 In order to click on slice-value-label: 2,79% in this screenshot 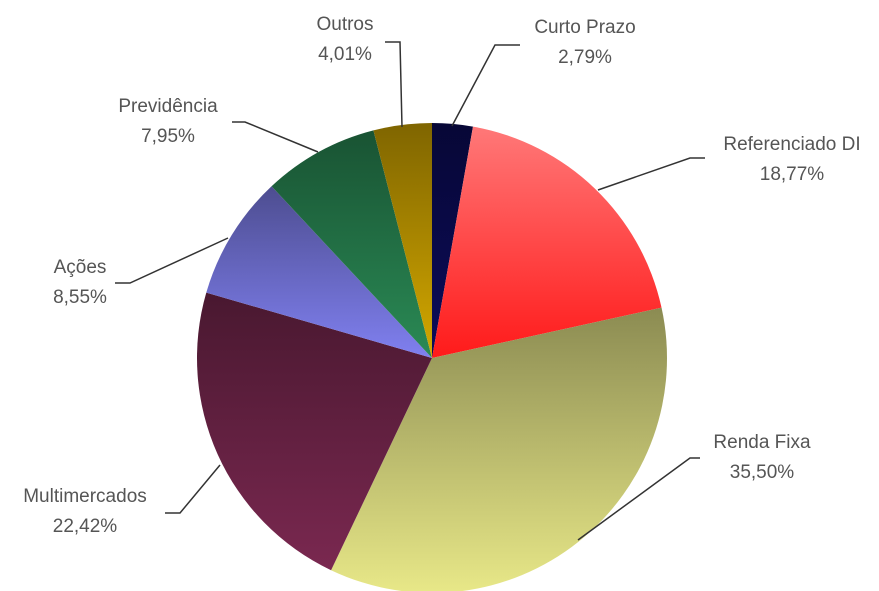, I will do `click(585, 57)`.